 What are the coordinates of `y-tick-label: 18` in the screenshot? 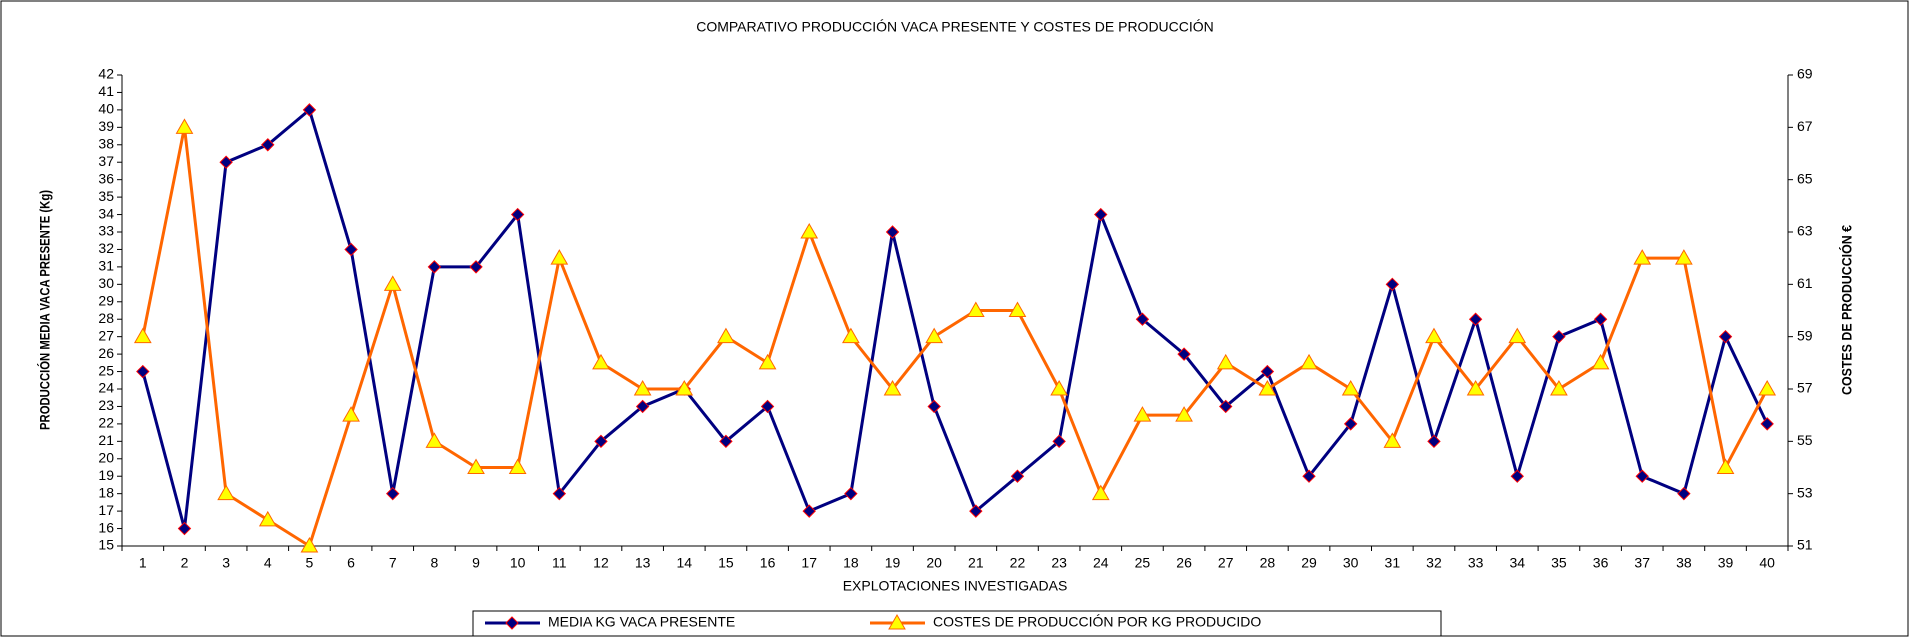 It's located at (106, 492).